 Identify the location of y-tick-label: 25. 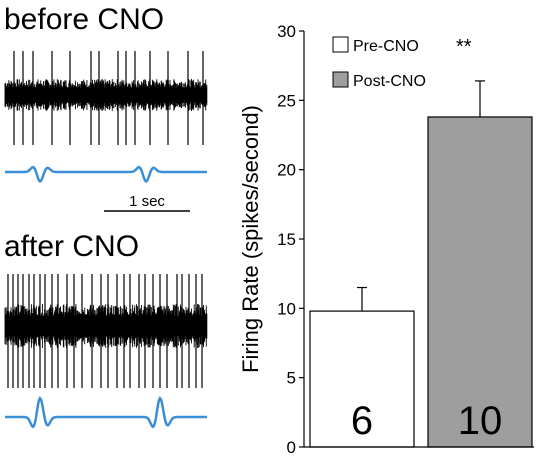
(286, 100).